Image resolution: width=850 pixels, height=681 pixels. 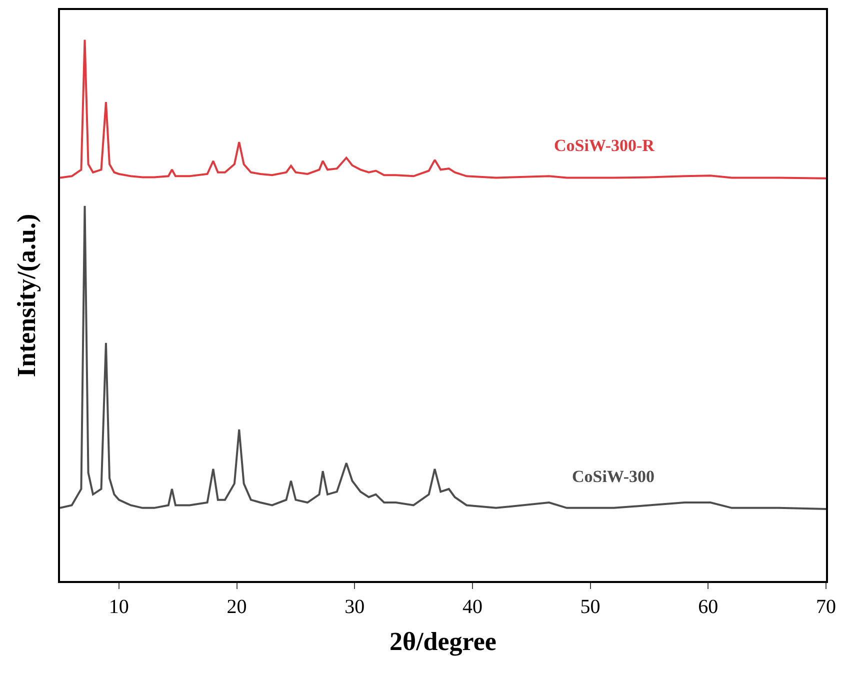 What do you see at coordinates (590, 607) in the screenshot?
I see `x-tick-label: 50` at bounding box center [590, 607].